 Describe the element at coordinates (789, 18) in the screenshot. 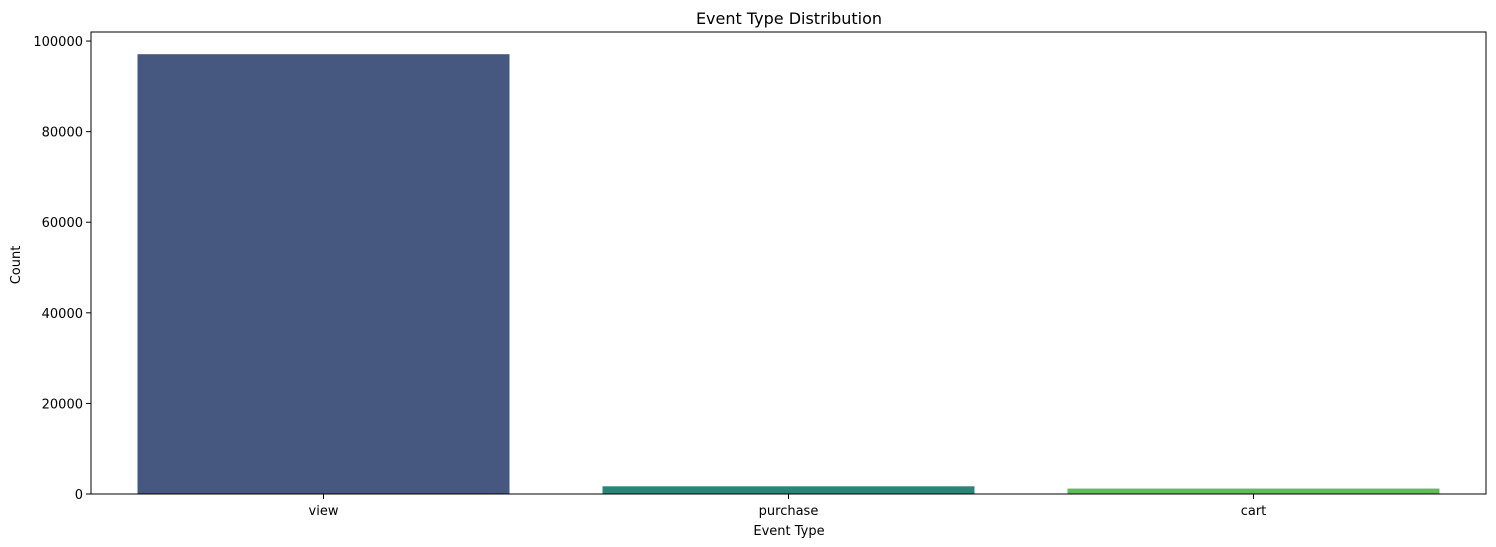

I see `chart-title: Event Type Distribution` at that location.